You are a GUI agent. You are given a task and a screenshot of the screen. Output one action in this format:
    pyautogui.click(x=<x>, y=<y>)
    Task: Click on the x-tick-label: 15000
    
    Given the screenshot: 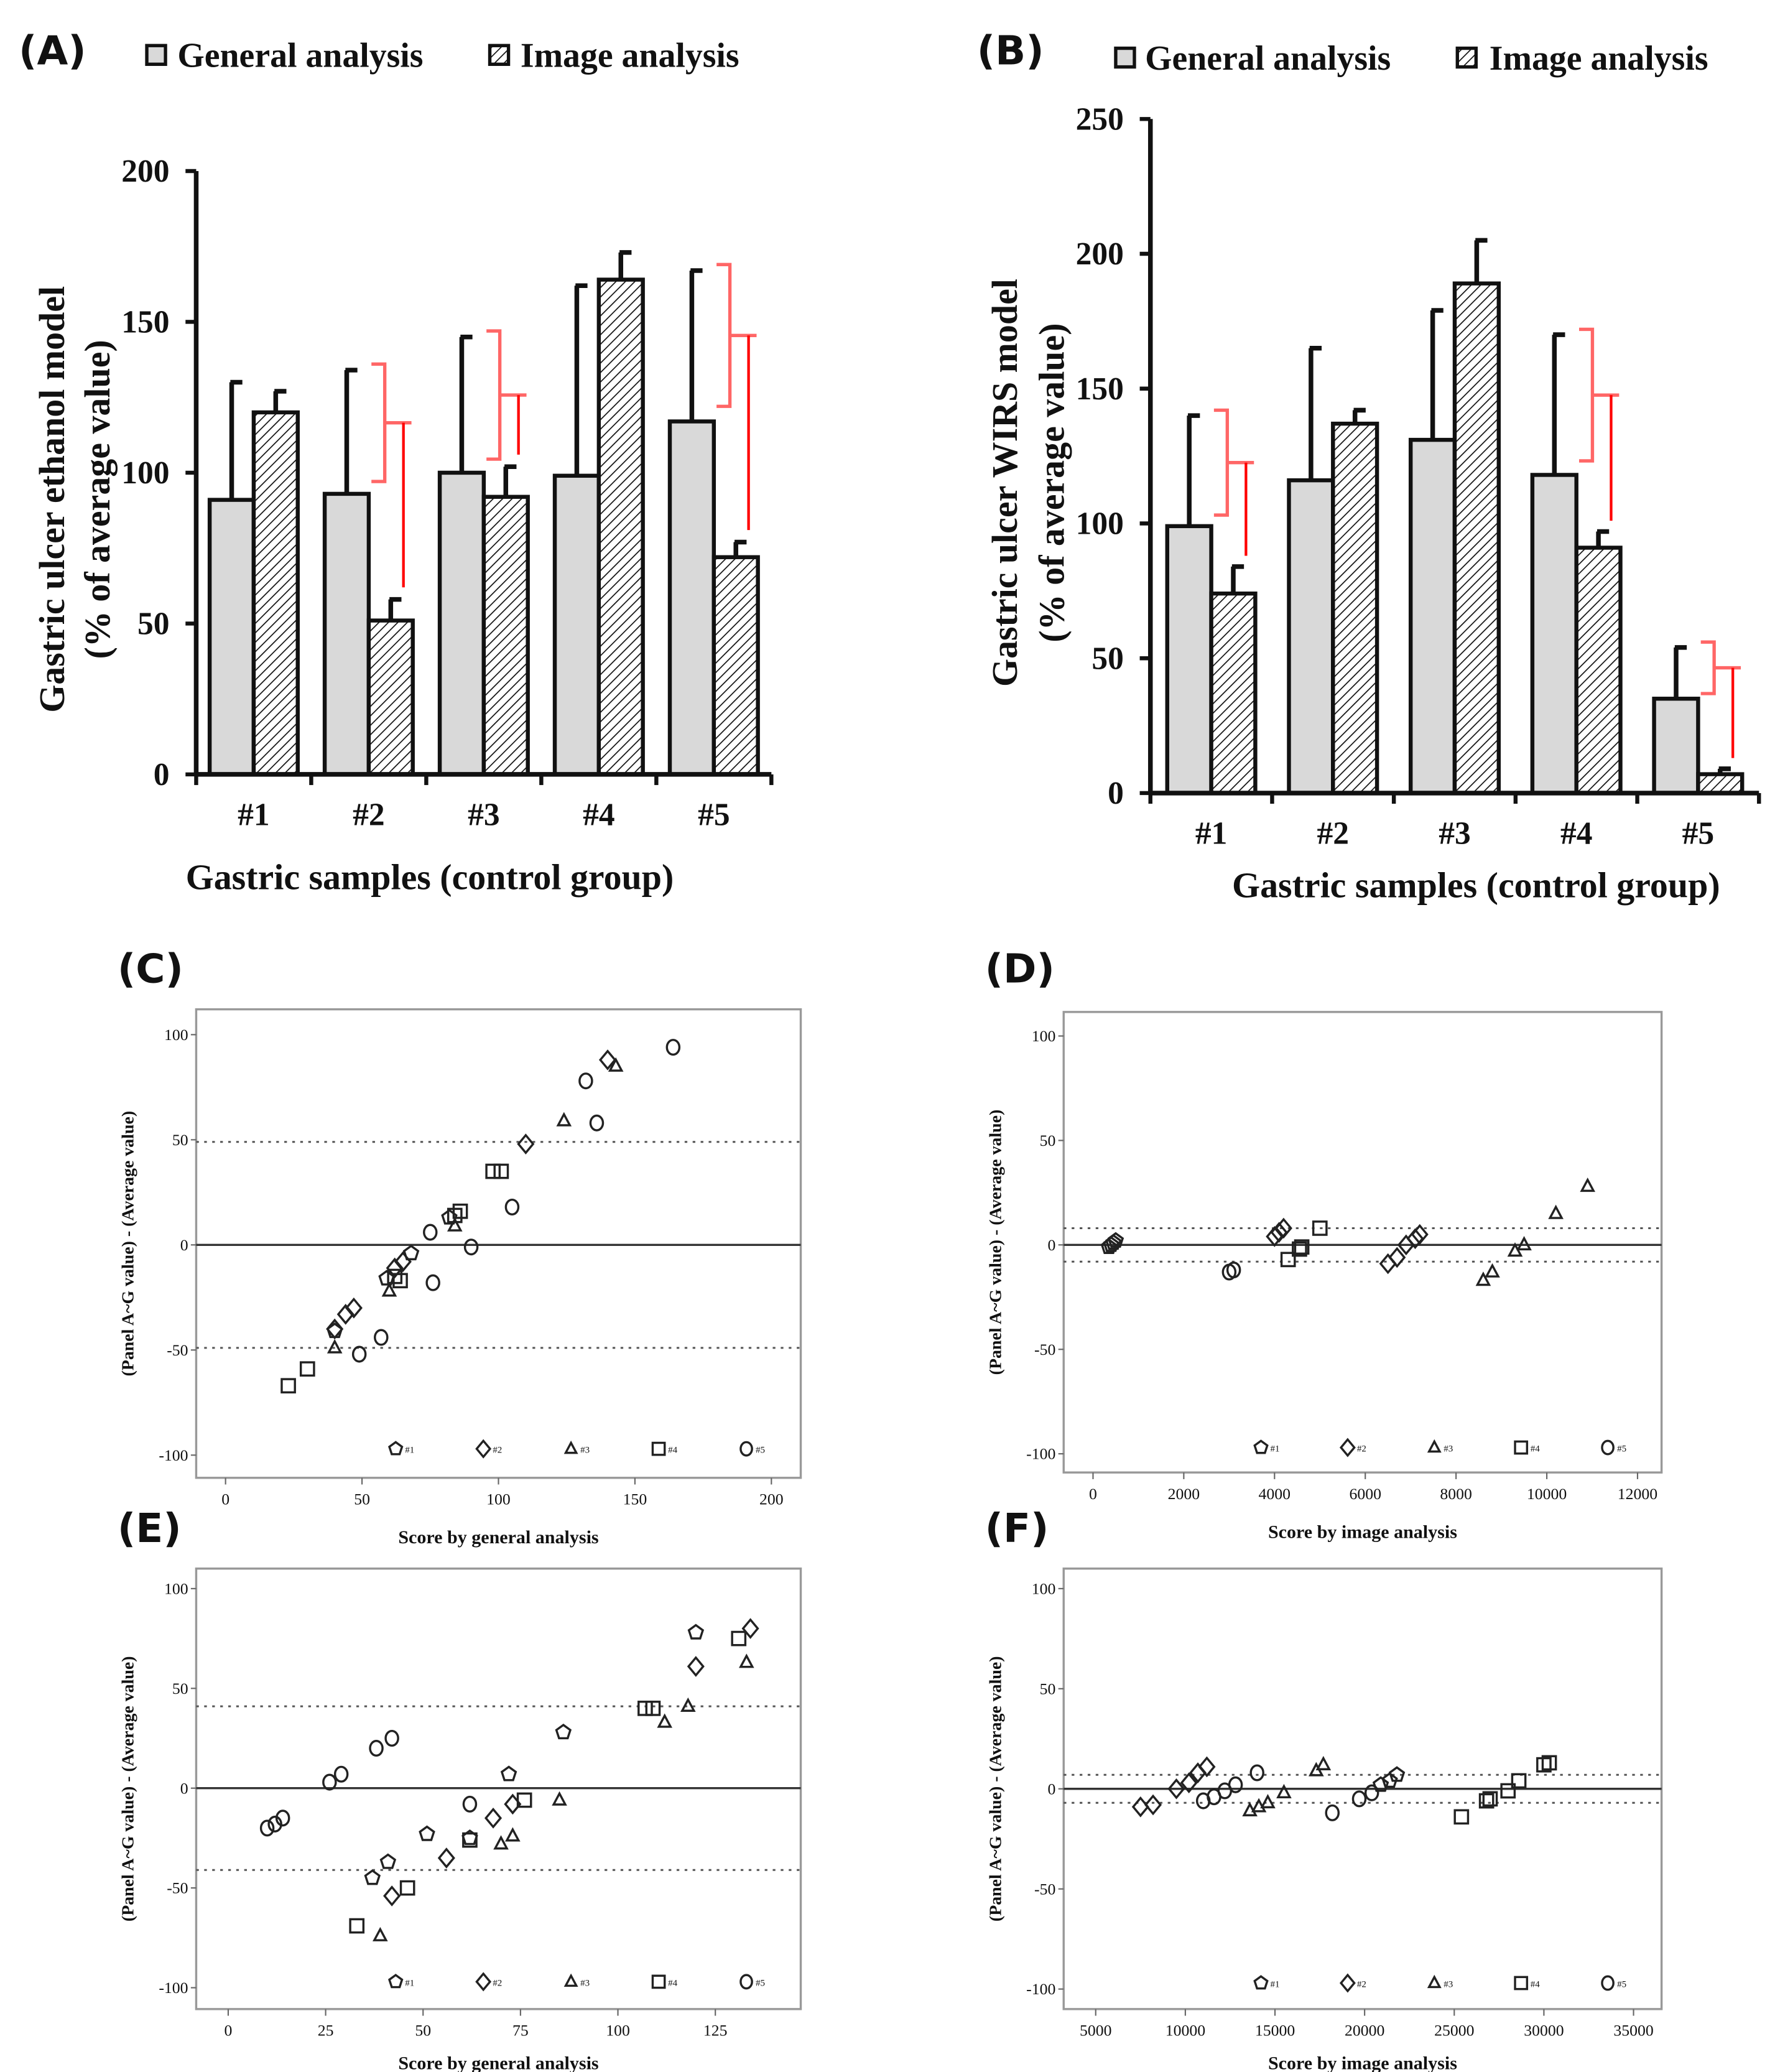 What is the action you would take?
    pyautogui.click(x=1275, y=2031)
    